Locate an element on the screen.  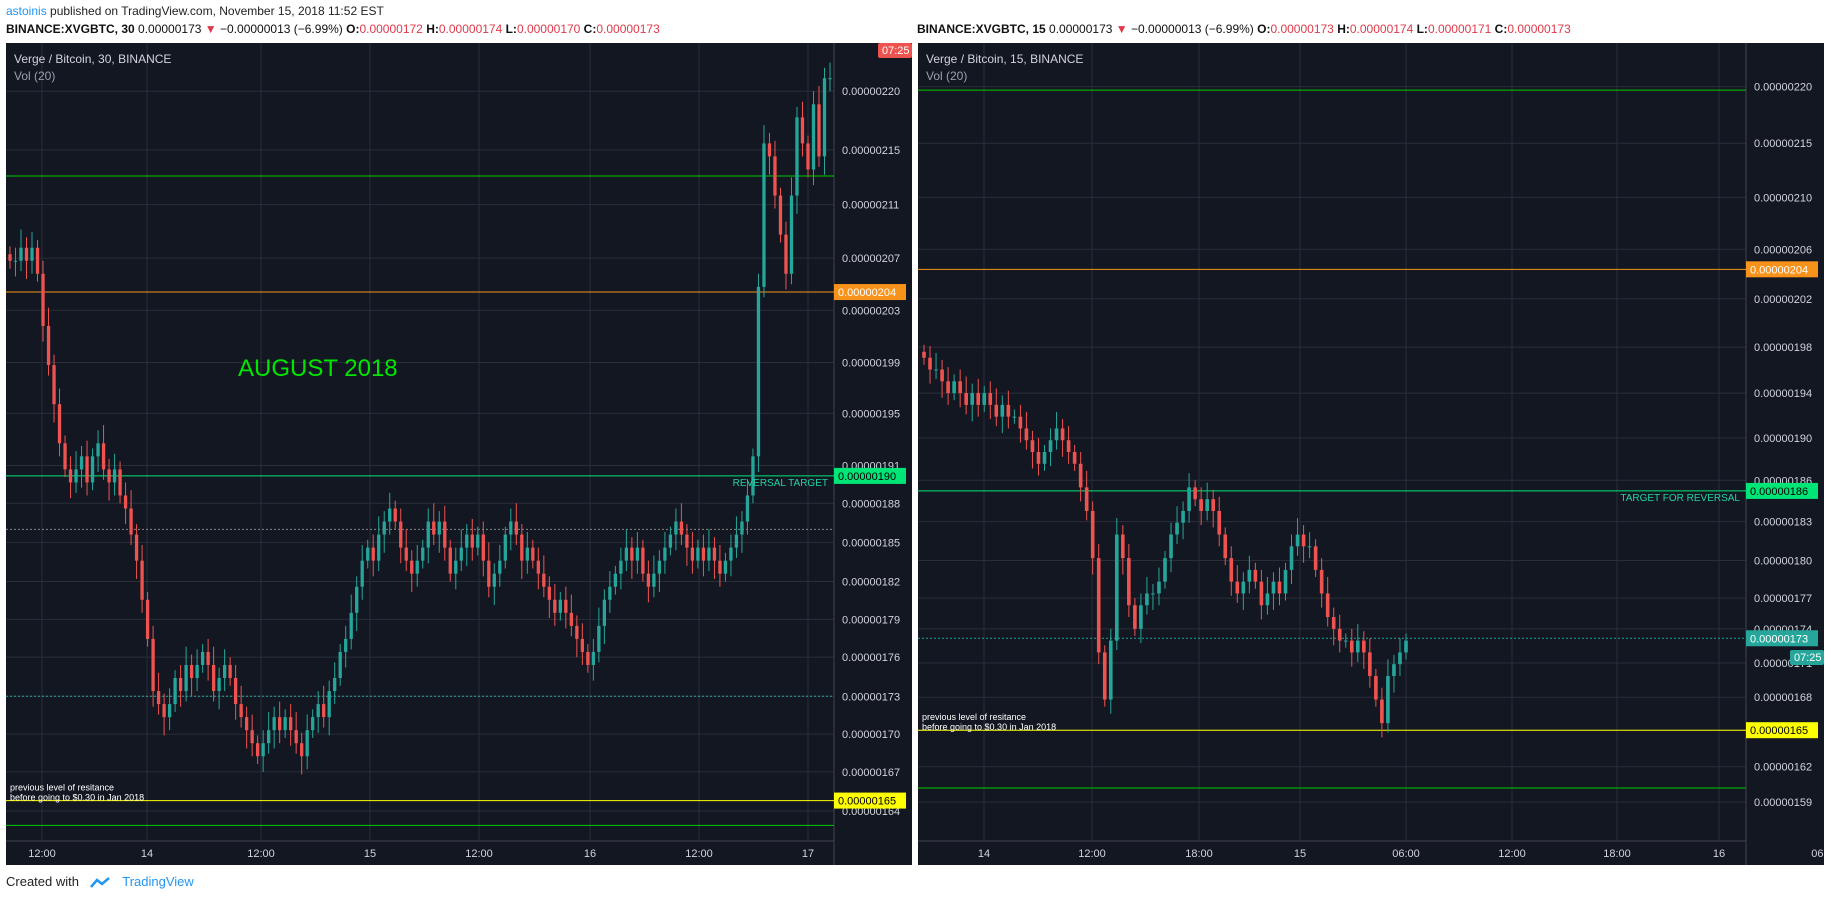
price-tag-label: 0.00000204 is located at coordinates (867, 293).